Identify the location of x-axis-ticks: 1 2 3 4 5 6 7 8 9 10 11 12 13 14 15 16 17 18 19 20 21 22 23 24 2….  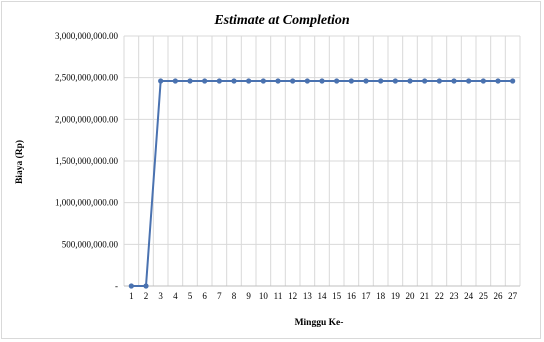
(323, 296).